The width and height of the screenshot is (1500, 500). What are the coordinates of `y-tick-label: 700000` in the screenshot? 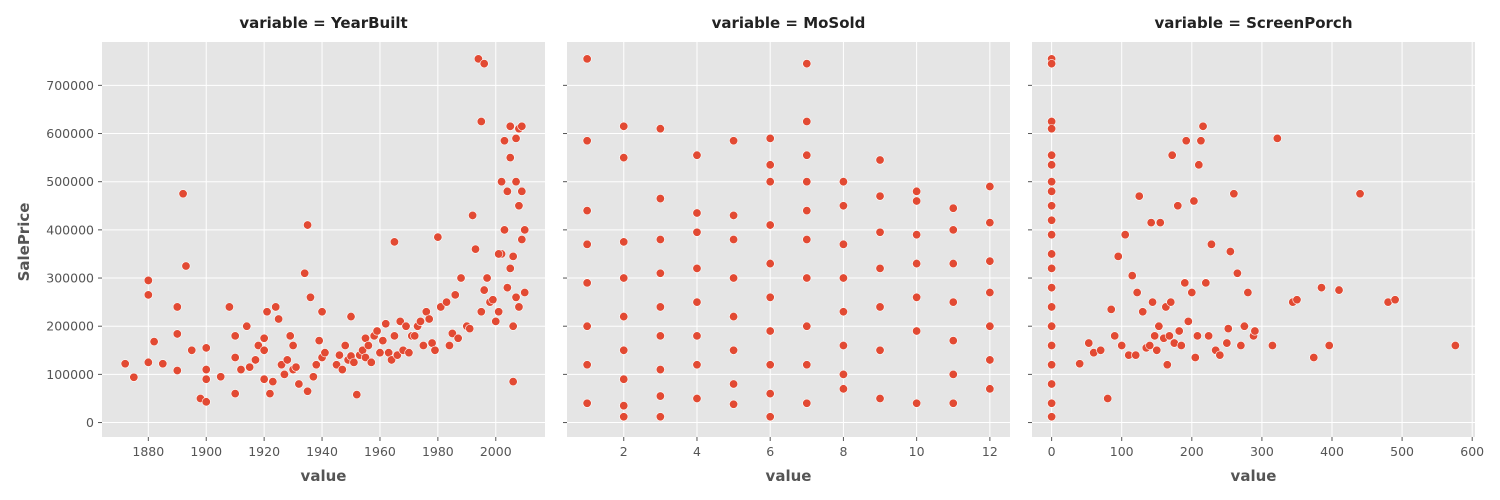 It's located at (70, 85).